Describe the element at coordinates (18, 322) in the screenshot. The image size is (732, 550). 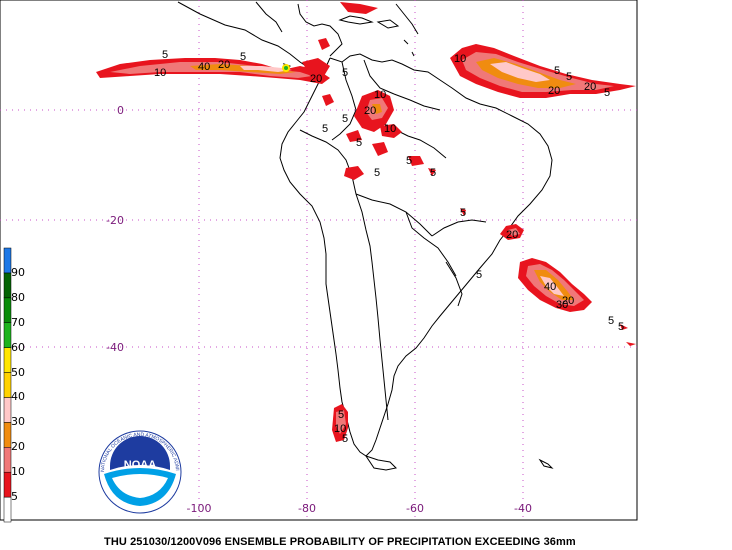
I see `legend-label: 70` at that location.